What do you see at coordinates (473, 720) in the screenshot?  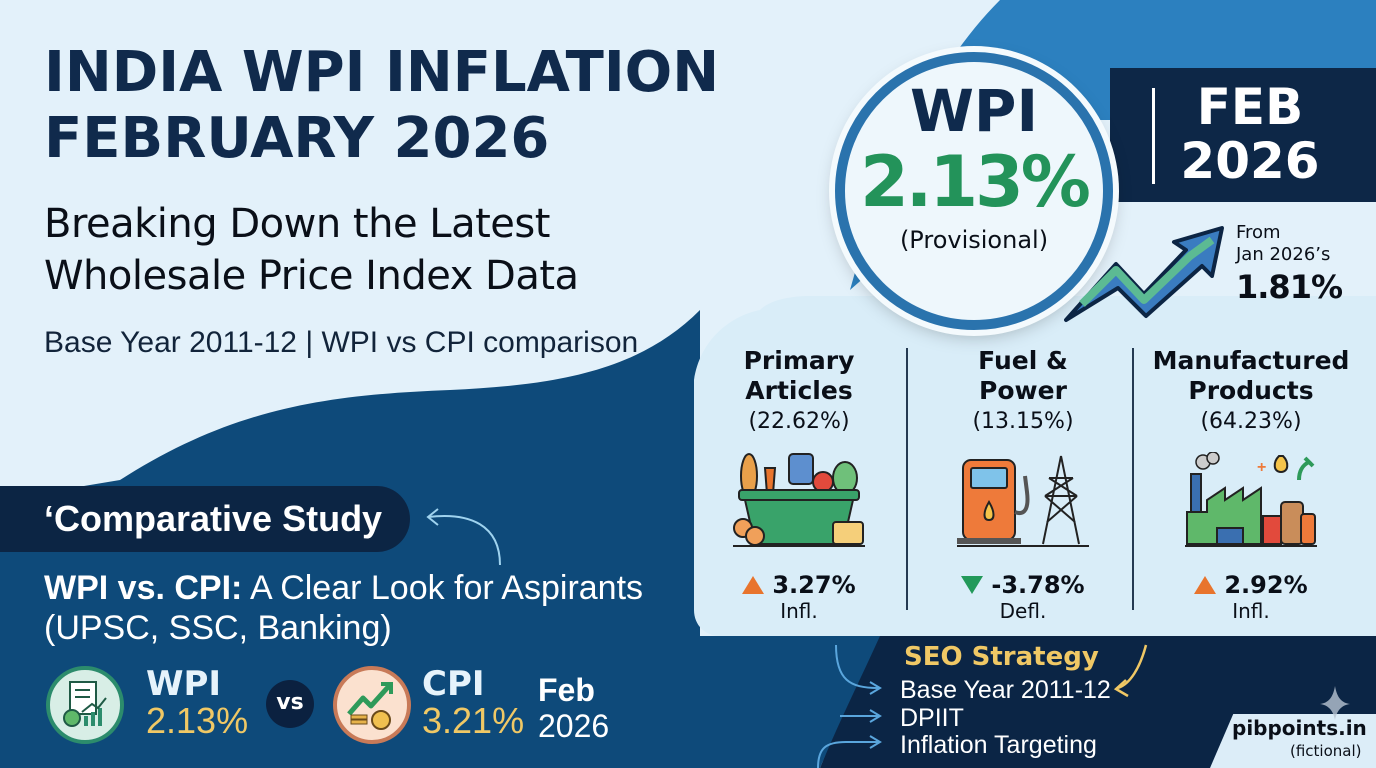 I see `cpi-value: 3.21%` at bounding box center [473, 720].